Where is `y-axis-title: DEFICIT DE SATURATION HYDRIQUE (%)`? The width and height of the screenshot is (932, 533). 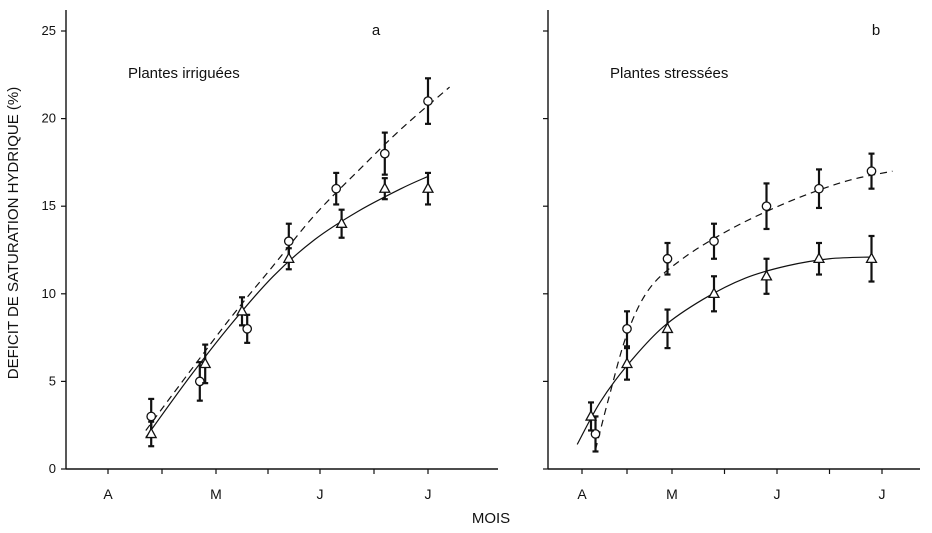 y-axis-title: DEFICIT DE SATURATION HYDRIQUE (%) is located at coordinates (13, 233).